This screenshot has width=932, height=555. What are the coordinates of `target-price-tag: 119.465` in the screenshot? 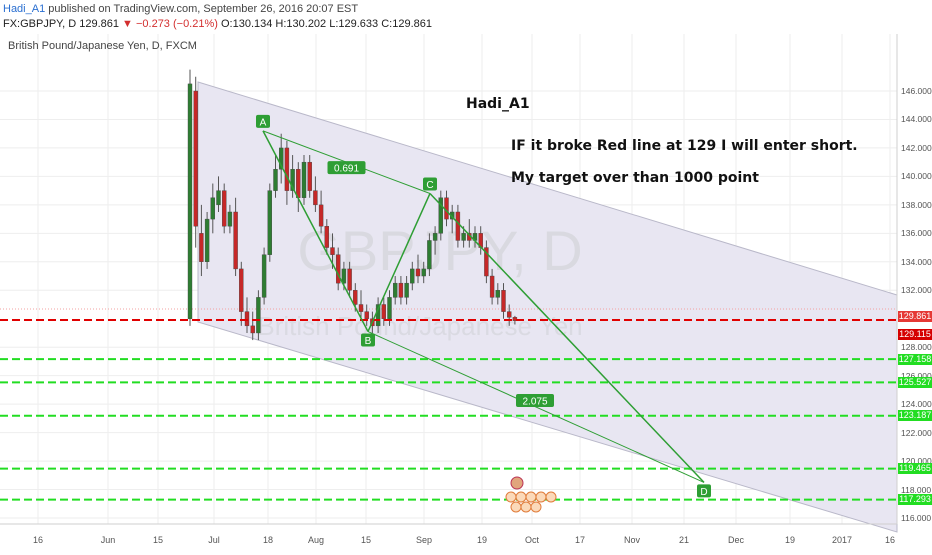 It's located at (915, 469).